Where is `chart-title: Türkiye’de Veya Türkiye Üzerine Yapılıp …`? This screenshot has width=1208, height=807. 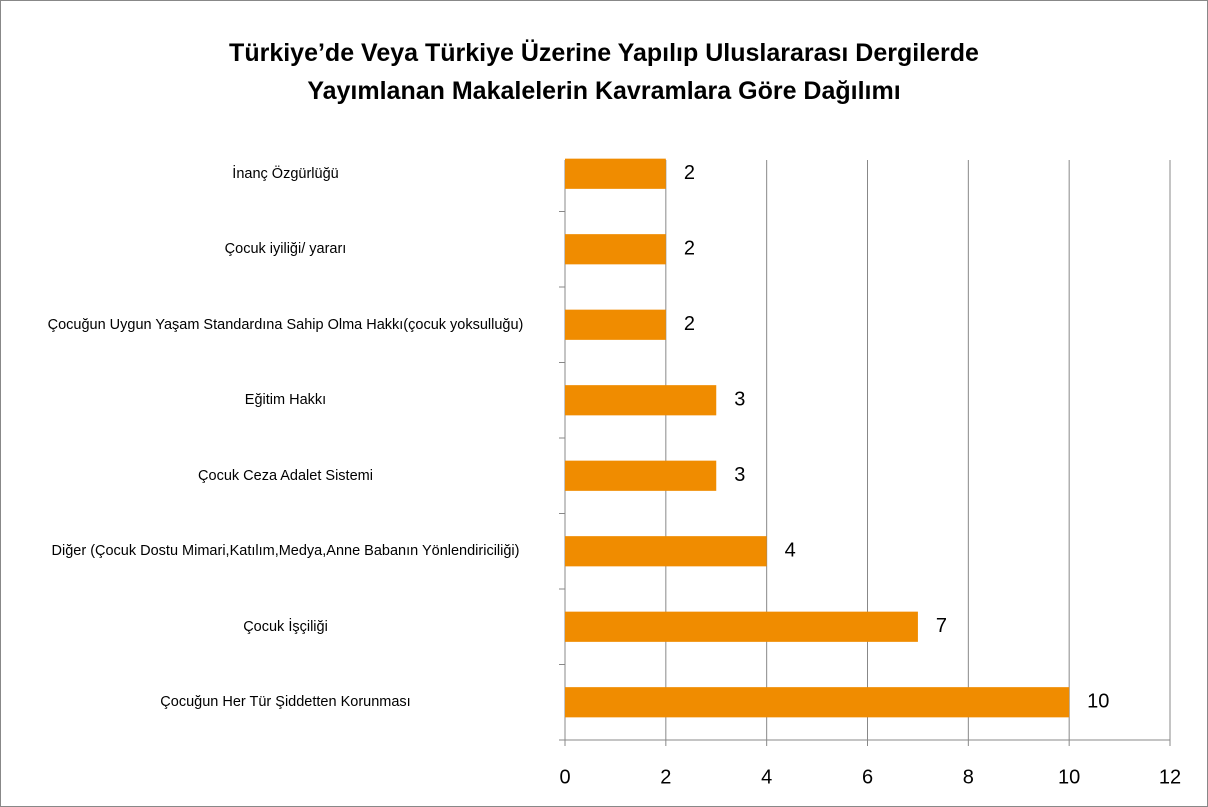
chart-title: Türkiye’de Veya Türkiye Üzerine Yapılıp … is located at coordinates (604, 72).